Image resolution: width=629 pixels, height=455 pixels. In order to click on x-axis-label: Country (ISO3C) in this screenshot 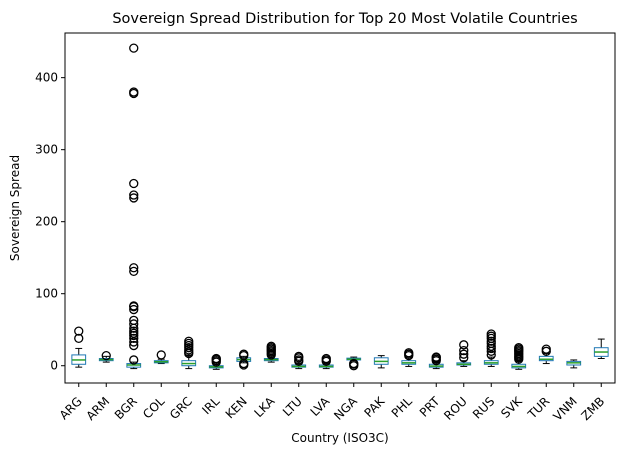, I will do `click(339, 438)`.